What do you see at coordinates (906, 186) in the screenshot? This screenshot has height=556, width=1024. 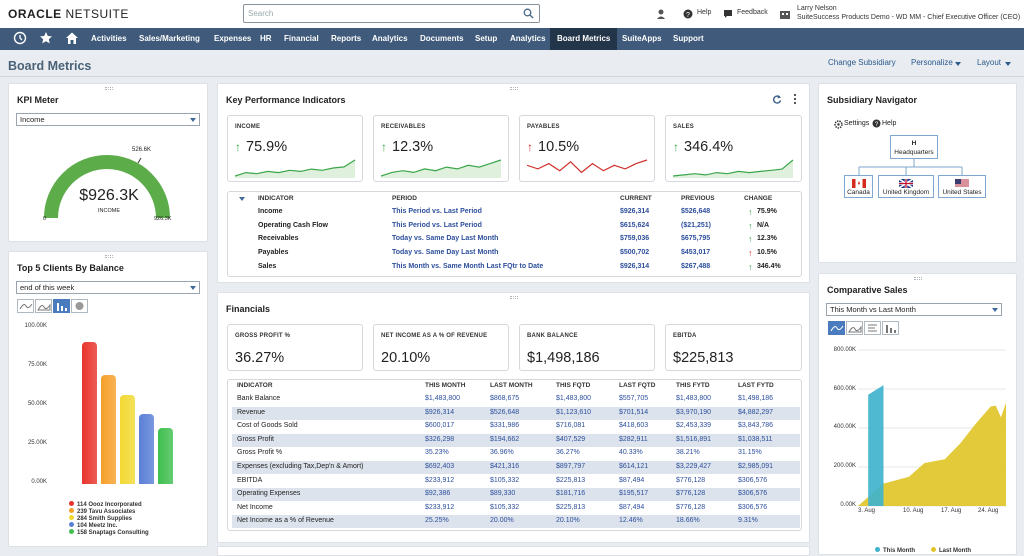 I see `subsidiary-node-united-kingdom: United Kingdom` at bounding box center [906, 186].